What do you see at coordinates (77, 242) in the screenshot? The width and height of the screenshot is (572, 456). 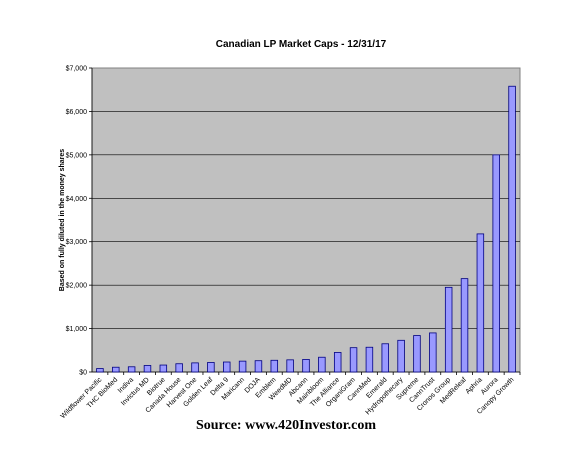 I see `y-tick-label: $3,000` at bounding box center [77, 242].